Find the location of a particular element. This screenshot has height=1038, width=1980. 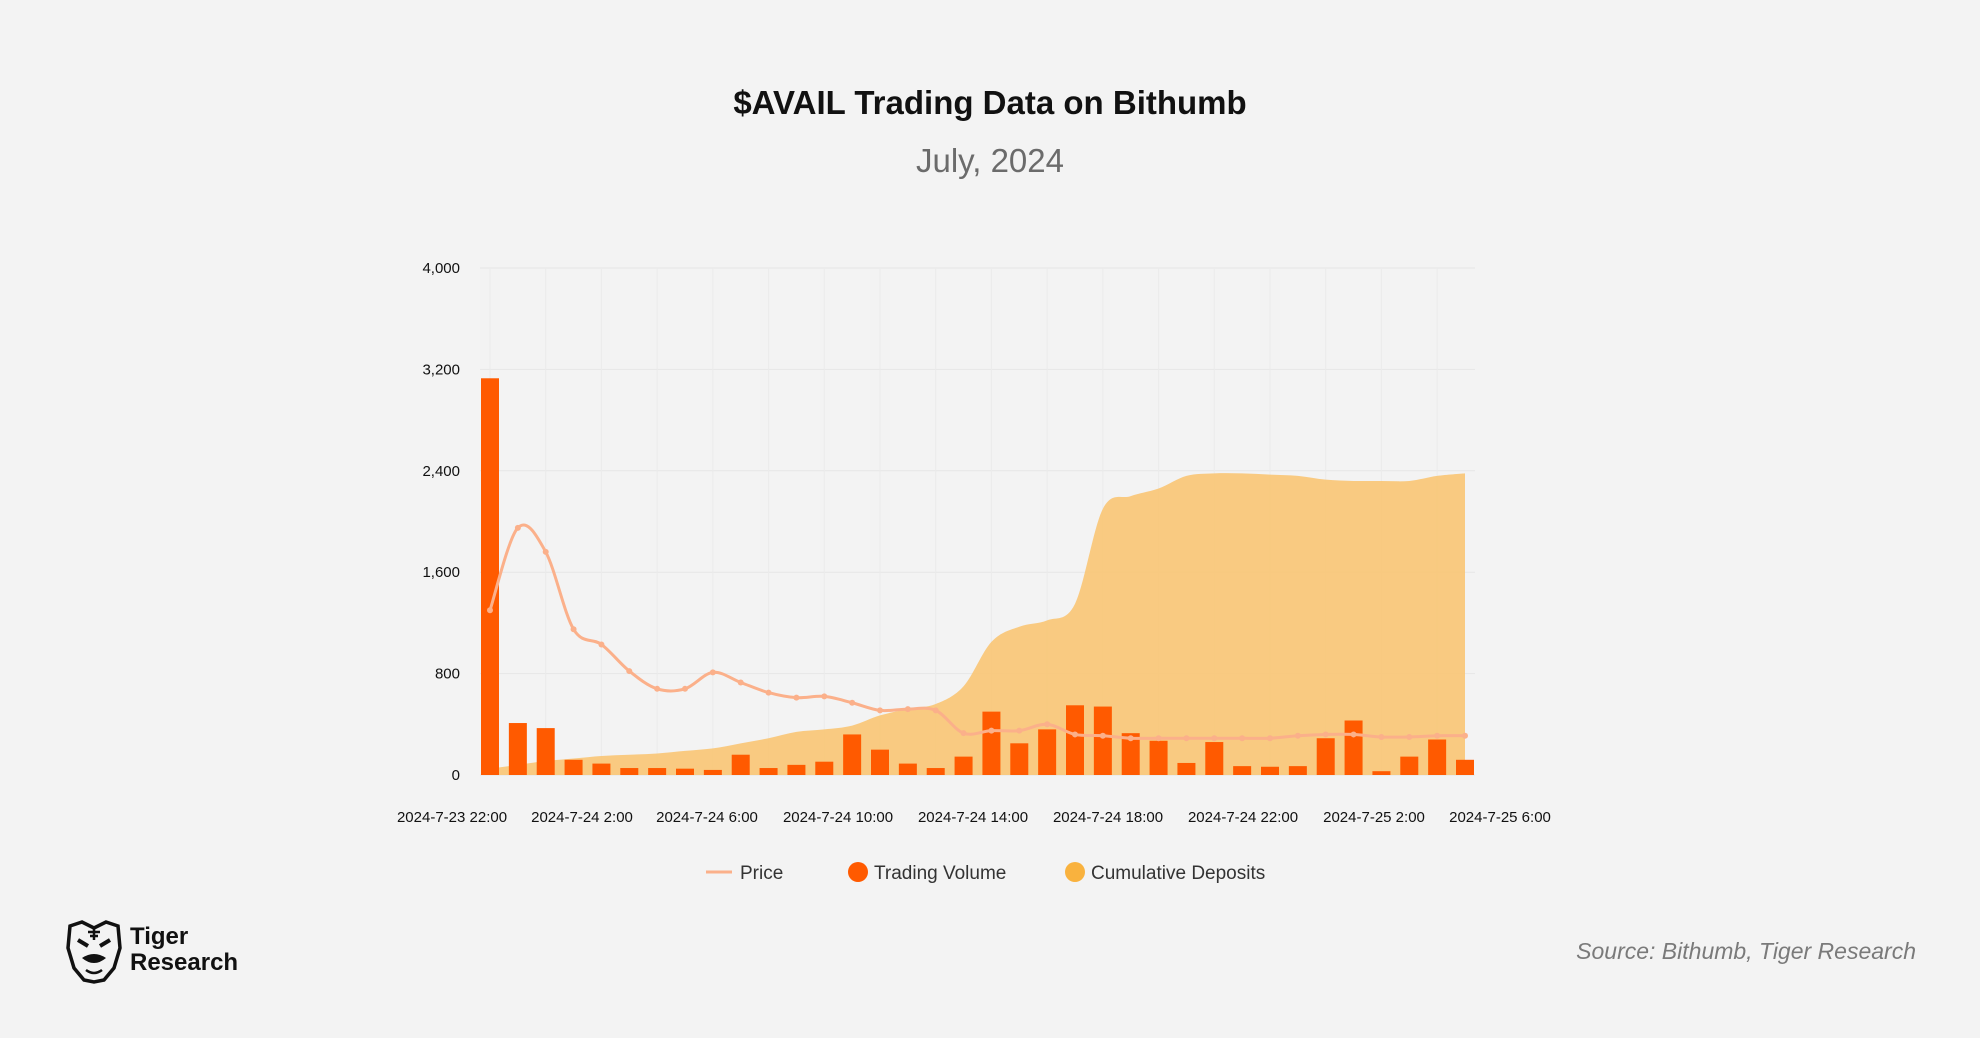

series-area-cumulative-deposits is located at coordinates (977, 624).